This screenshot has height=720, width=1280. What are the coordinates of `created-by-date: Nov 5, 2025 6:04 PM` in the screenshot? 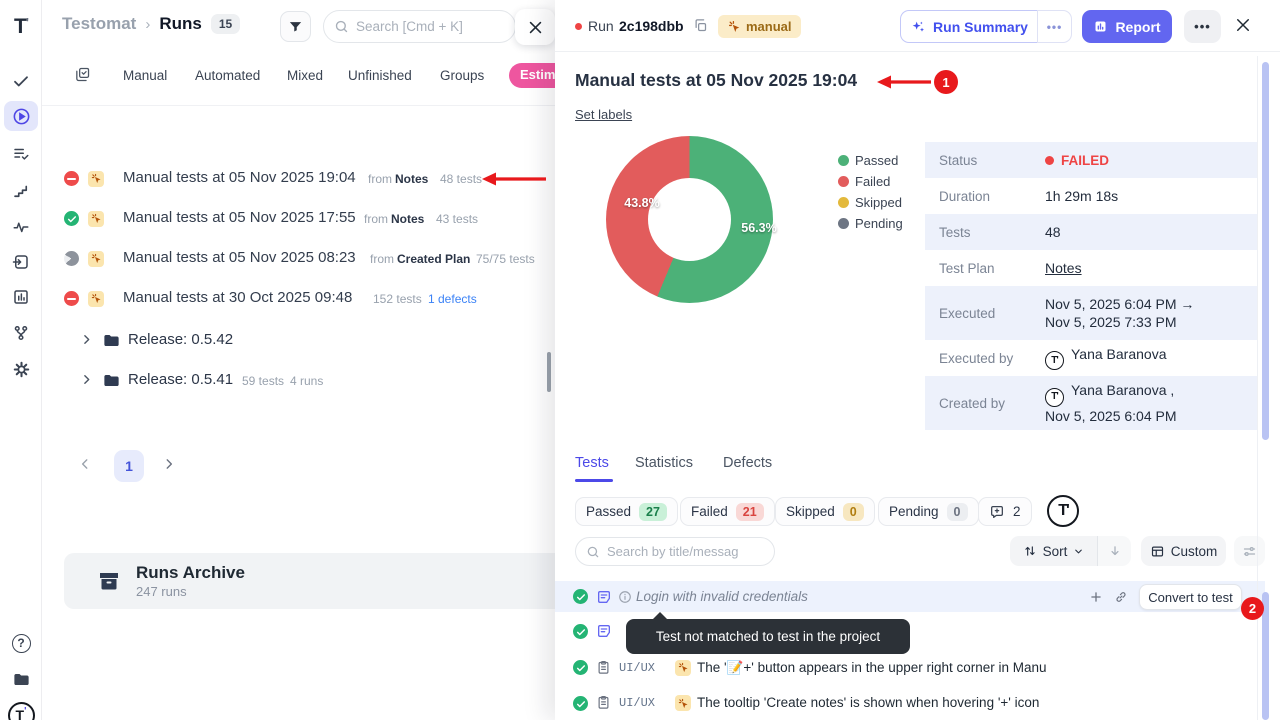 It's located at (1111, 415).